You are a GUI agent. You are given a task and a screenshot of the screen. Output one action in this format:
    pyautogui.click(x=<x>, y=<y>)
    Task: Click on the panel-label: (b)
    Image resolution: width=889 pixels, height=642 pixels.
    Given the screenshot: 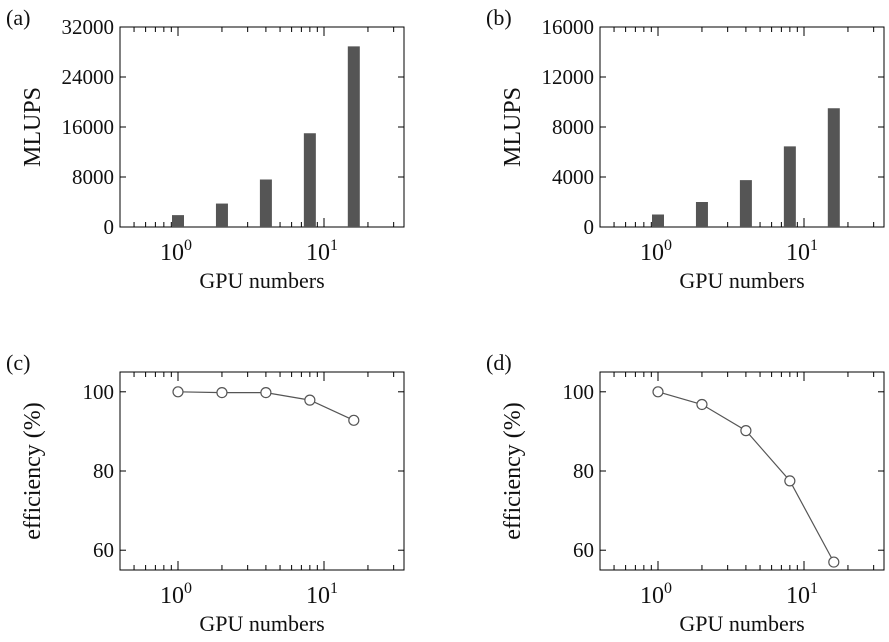 What is the action you would take?
    pyautogui.click(x=499, y=17)
    